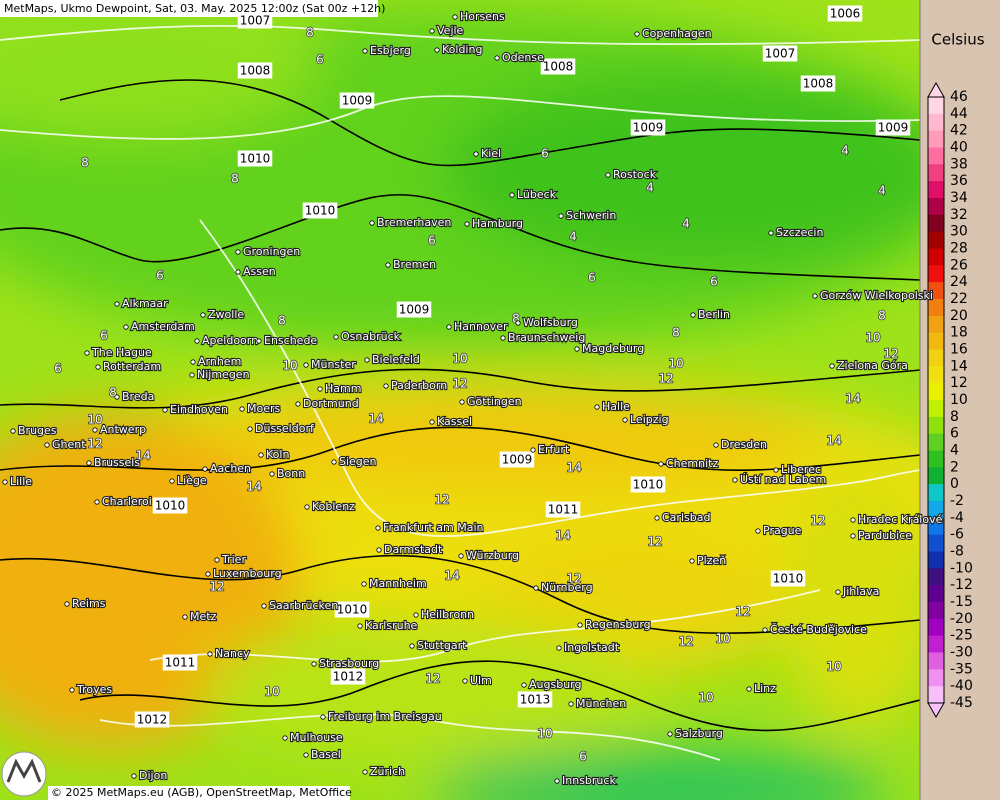  What do you see at coordinates (219, 361) in the screenshot?
I see `city-name: Arnhem` at bounding box center [219, 361].